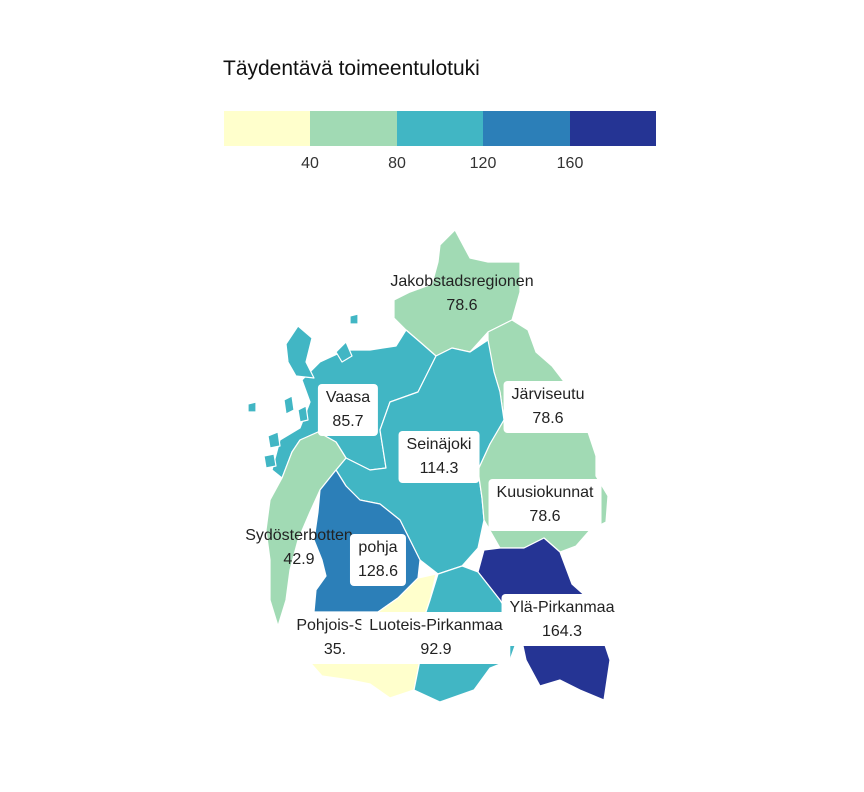 This screenshot has height=792, width=864. I want to click on label-seinajoki: Seinäjoki 114.3, so click(439, 457).